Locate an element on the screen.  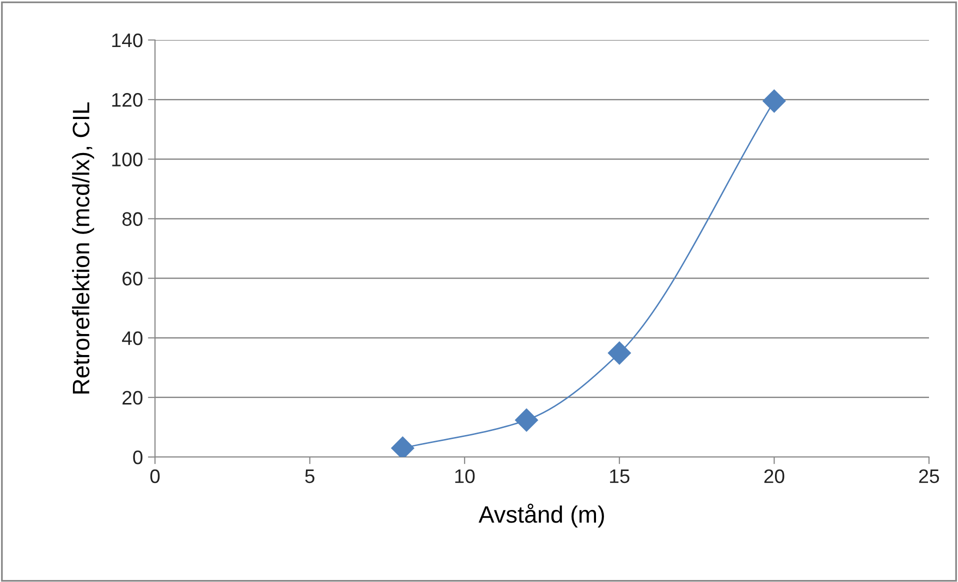
x-axis-title: Avstånd (m) is located at coordinates (541, 516).